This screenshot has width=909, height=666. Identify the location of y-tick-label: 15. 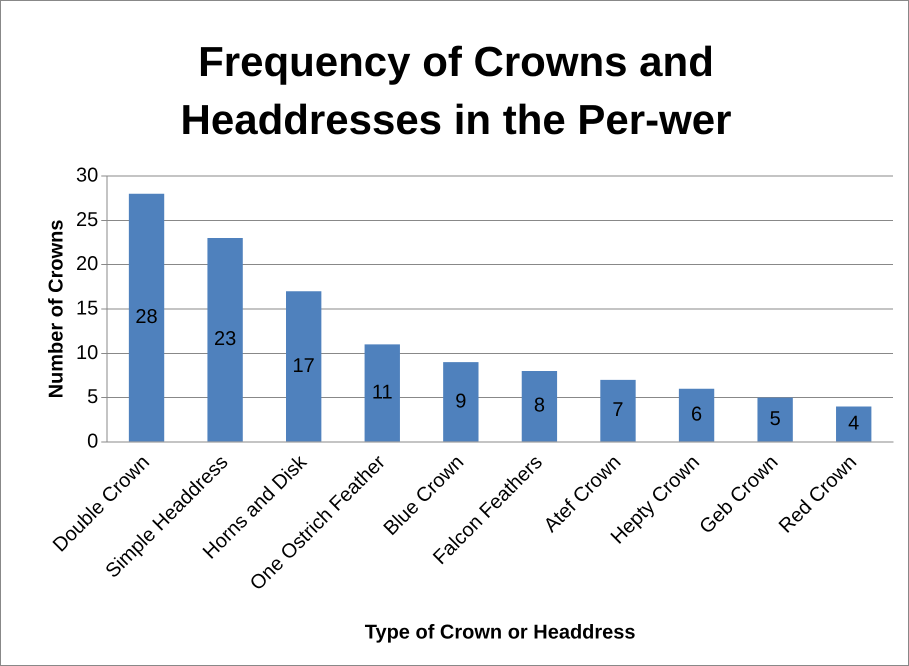
(87, 308).